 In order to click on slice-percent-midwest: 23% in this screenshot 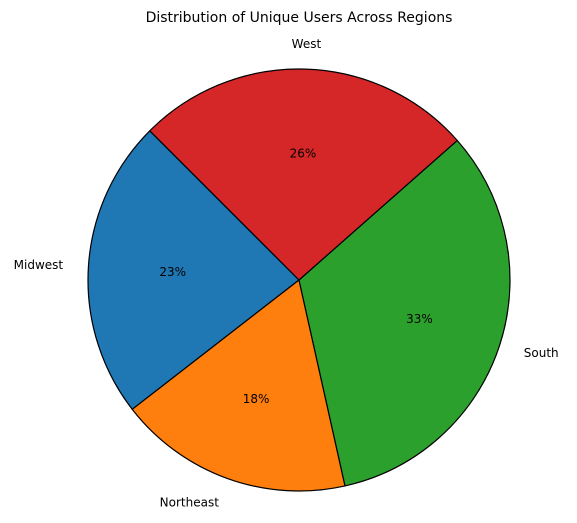, I will do `click(172, 272)`.